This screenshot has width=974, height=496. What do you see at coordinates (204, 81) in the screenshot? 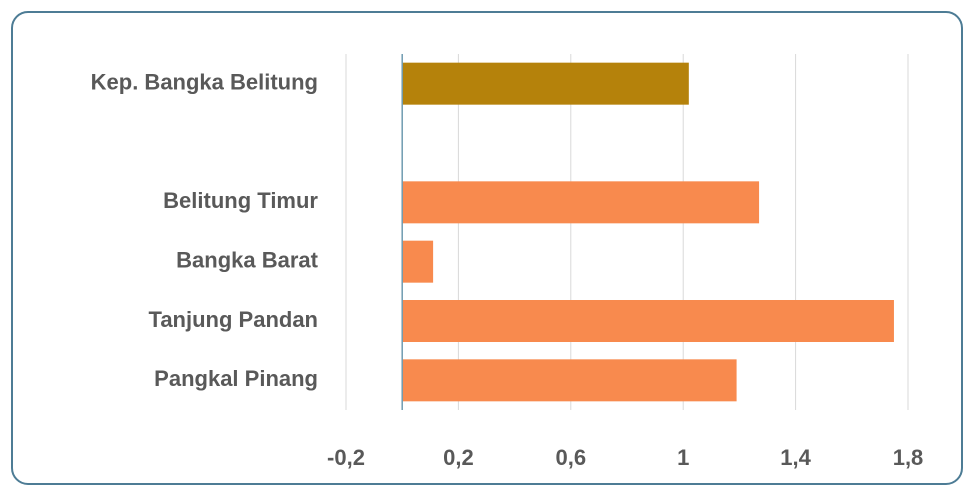
I see `y-tick-label: Kep. Bangka Belitung` at bounding box center [204, 81].